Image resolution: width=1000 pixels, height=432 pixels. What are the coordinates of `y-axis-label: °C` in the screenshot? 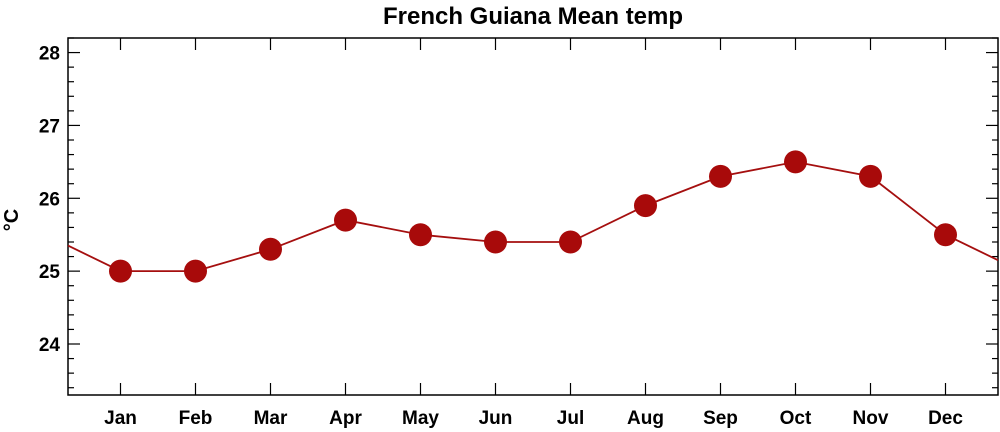 It's located at (12, 220).